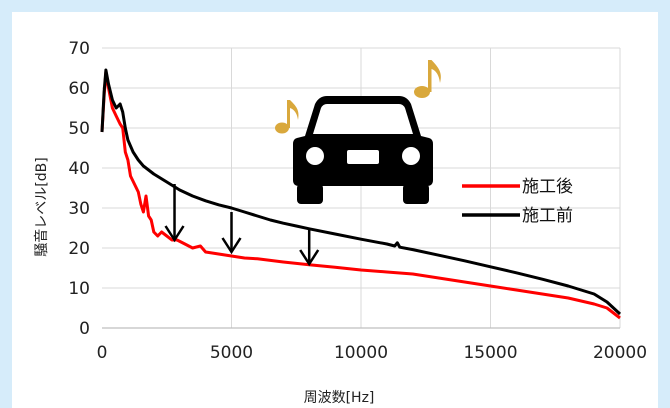 This screenshot has height=408, width=670. What do you see at coordinates (79, 289) in the screenshot?
I see `y-tick-label: 10` at bounding box center [79, 289].